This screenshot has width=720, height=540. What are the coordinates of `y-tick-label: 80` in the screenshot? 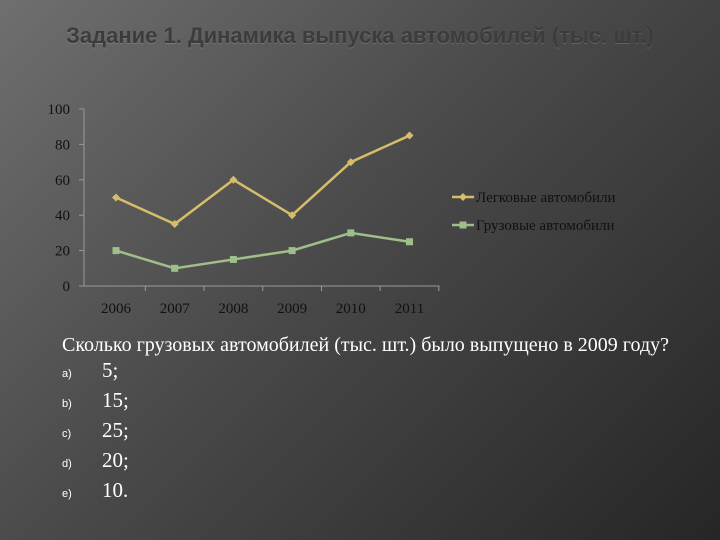 It's located at (62, 145).